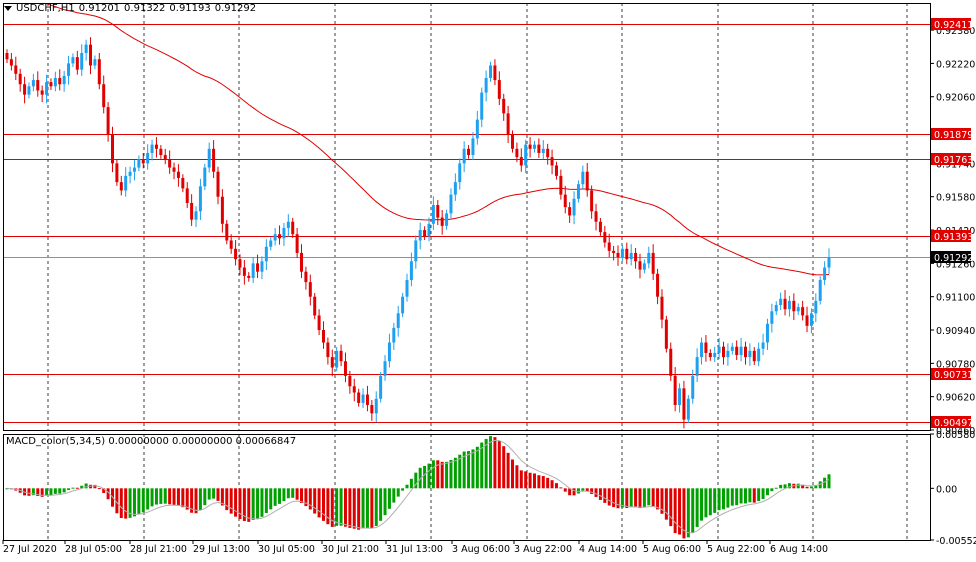 This screenshot has width=976, height=562. What do you see at coordinates (953, 258) in the screenshot?
I see `current-price-tag-label: 0.91292` at bounding box center [953, 258].